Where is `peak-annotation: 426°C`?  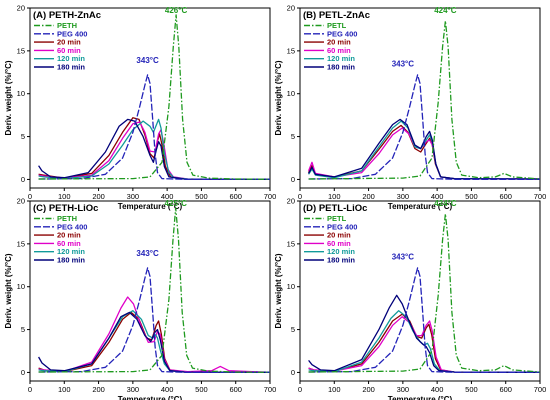
peak-annotation: 426°C is located at coordinates (176, 10).